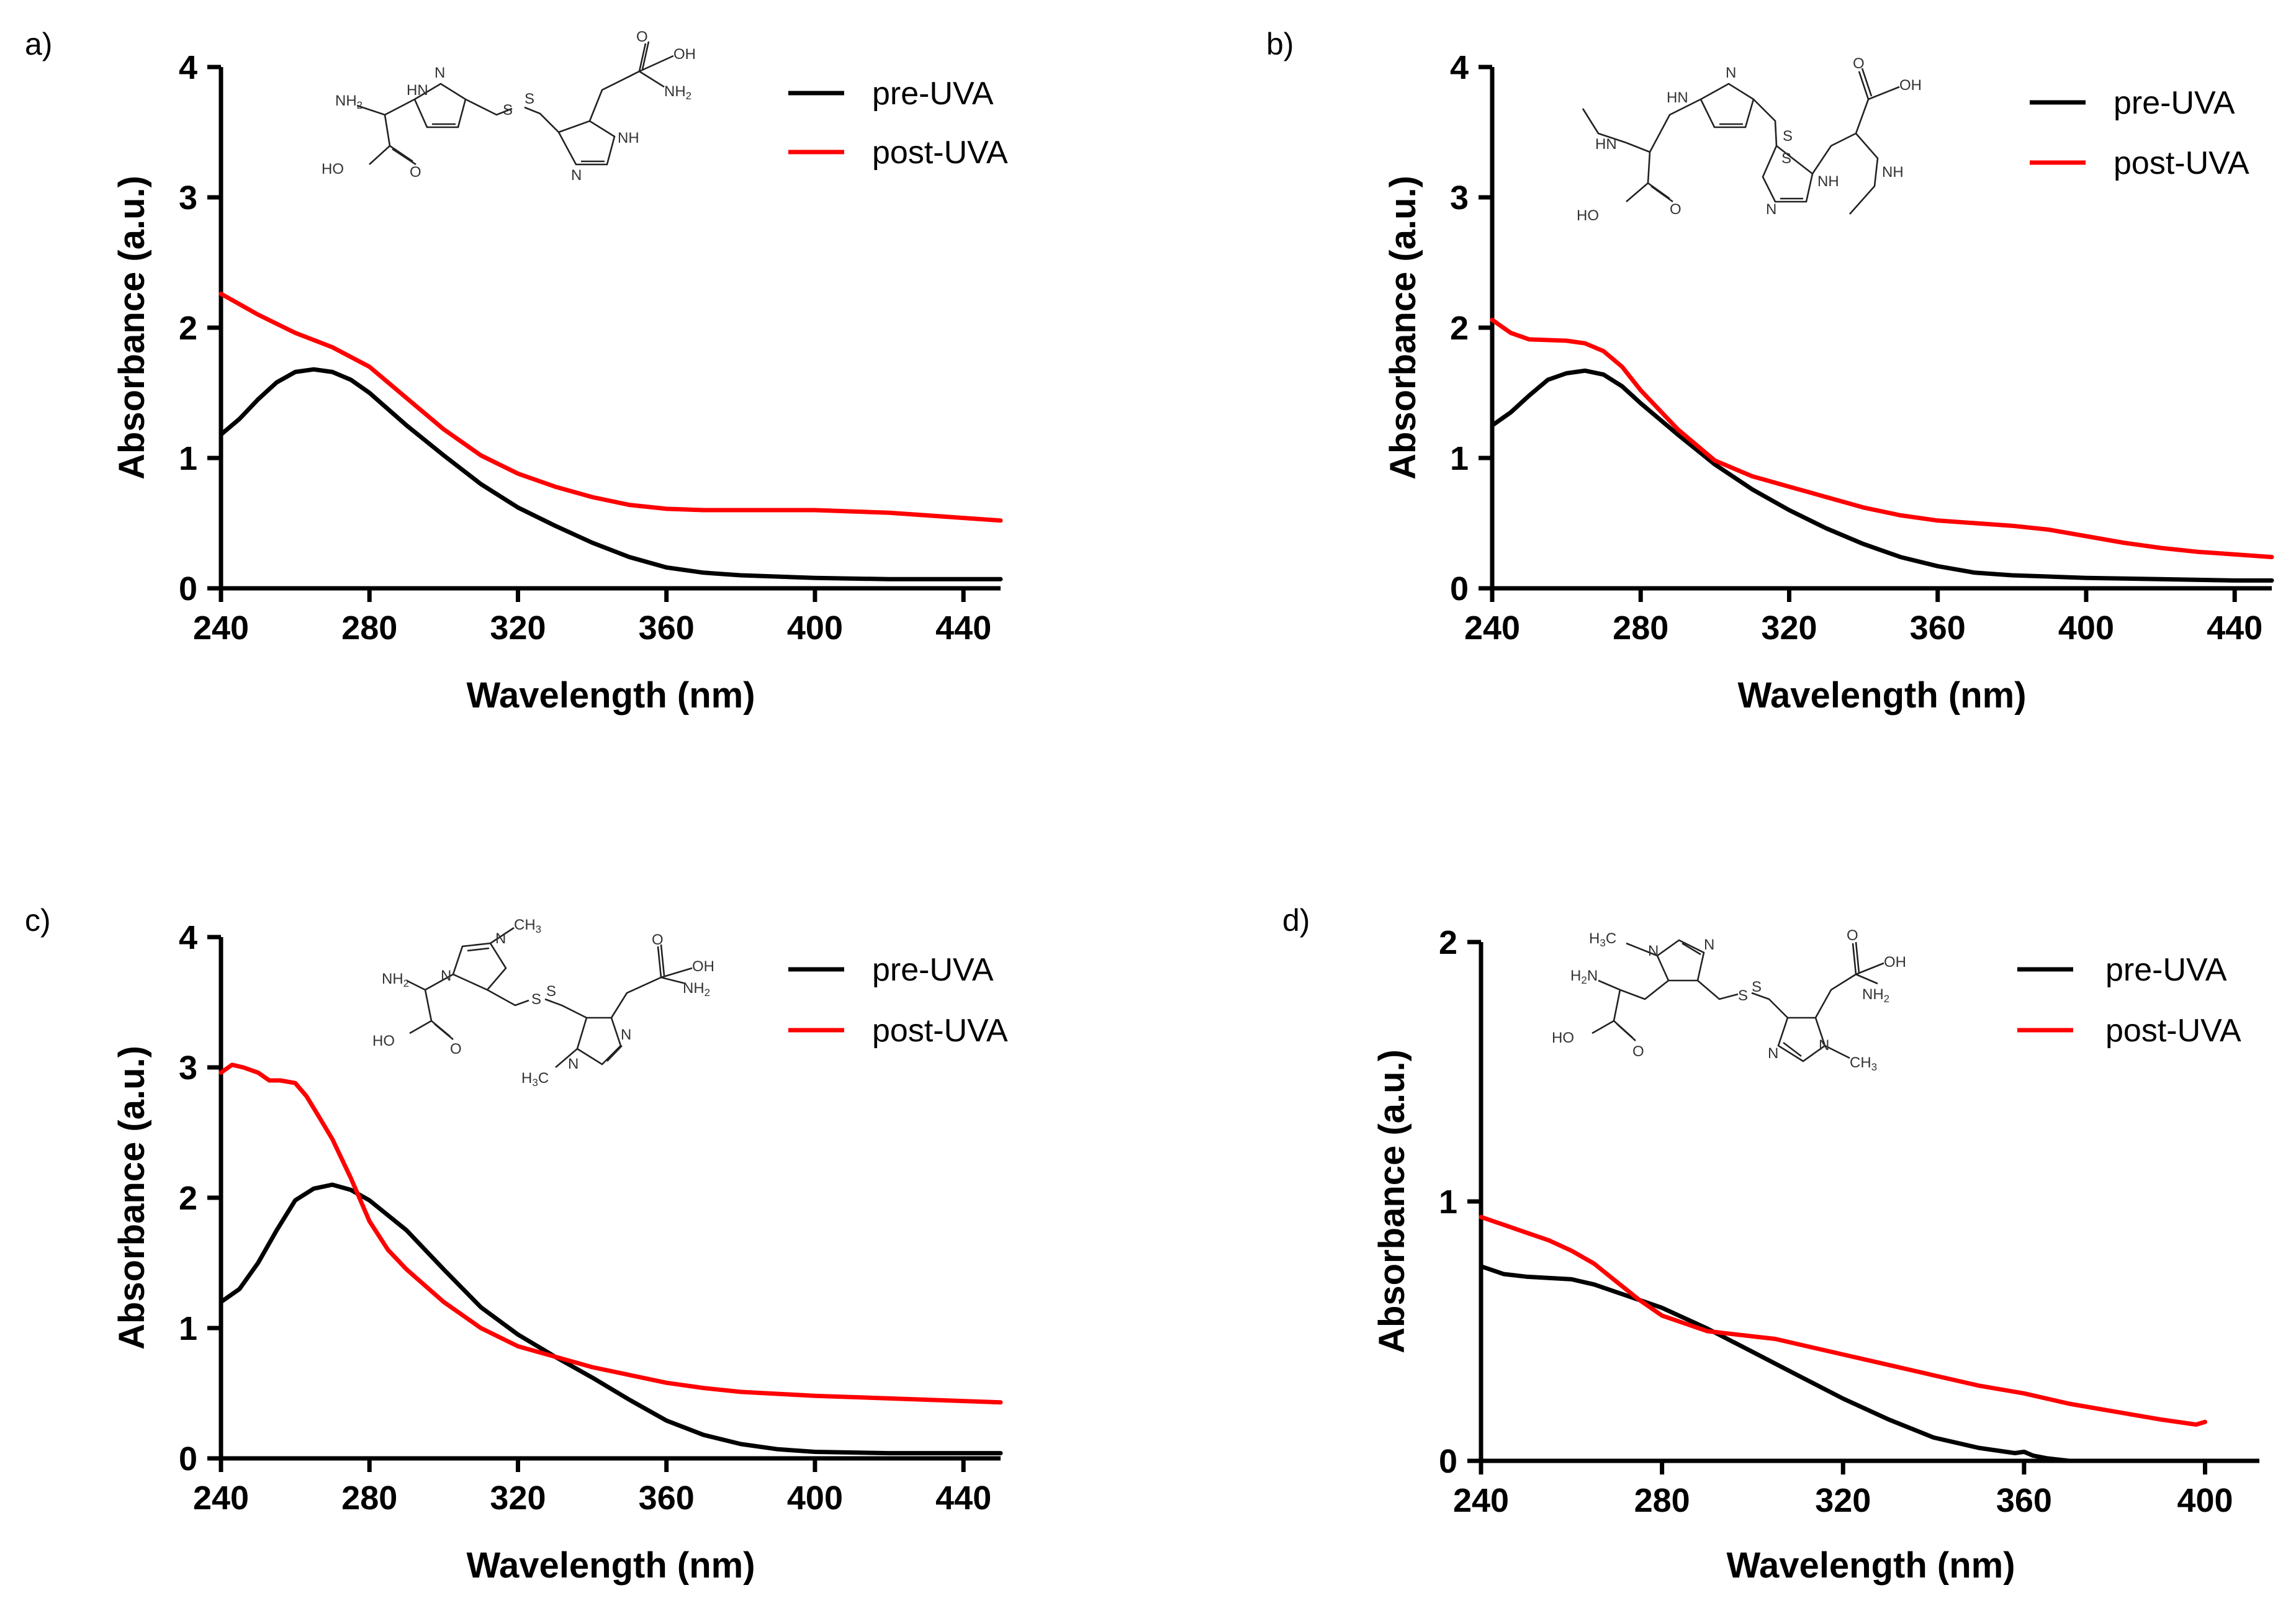 This screenshot has height=1616, width=2296. Describe the element at coordinates (1280, 44) in the screenshot. I see `panel-label: b)` at that location.